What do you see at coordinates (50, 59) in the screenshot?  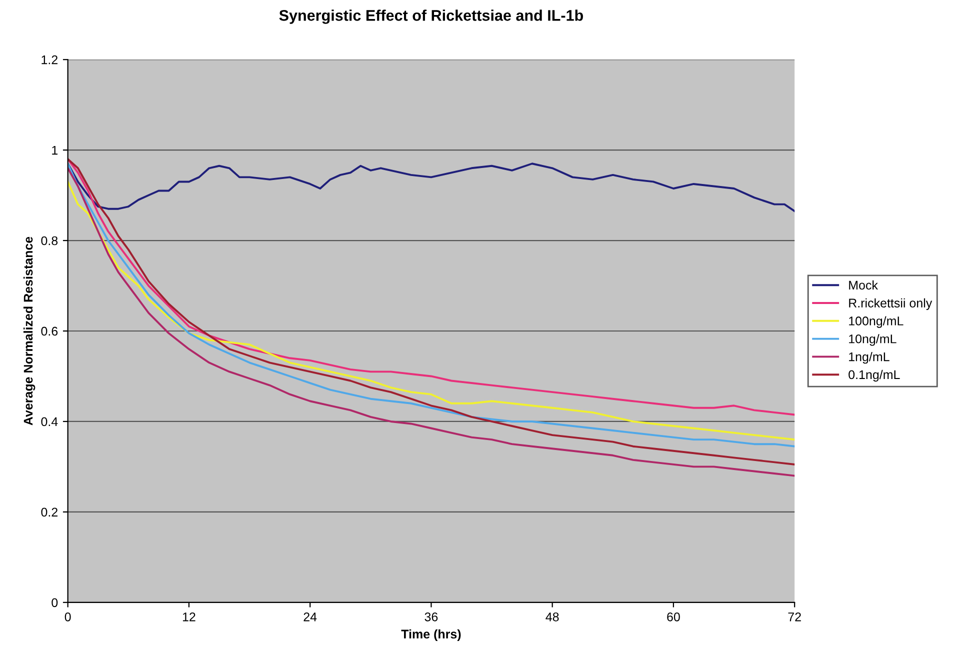 I see `y-tick-label: 1.2` at bounding box center [50, 59].